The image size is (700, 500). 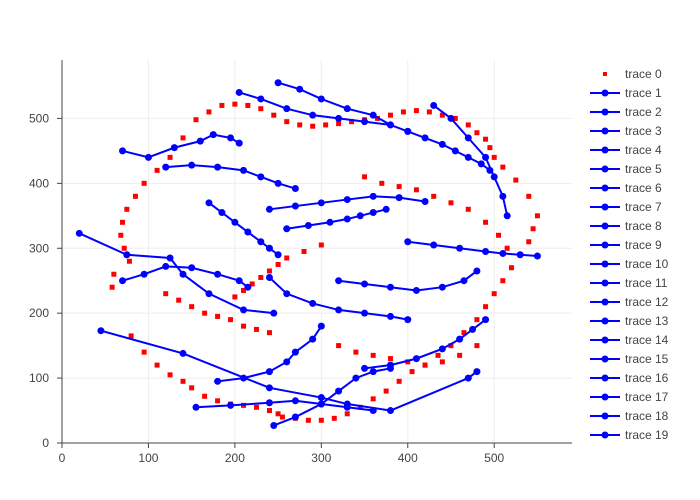 I want to click on legend-item: trace 2, so click(x=626, y=112).